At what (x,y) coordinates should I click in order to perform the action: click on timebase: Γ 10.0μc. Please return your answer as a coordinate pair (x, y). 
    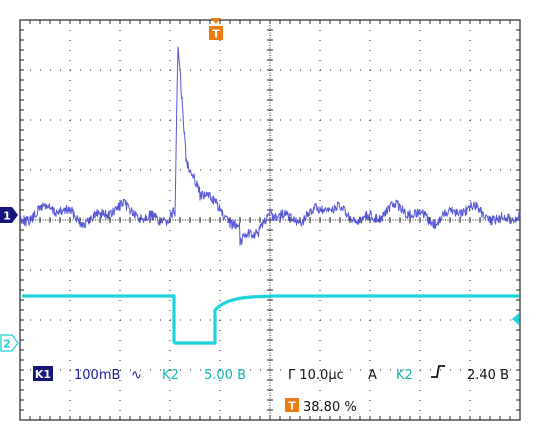
    Looking at the image, I should click on (316, 375).